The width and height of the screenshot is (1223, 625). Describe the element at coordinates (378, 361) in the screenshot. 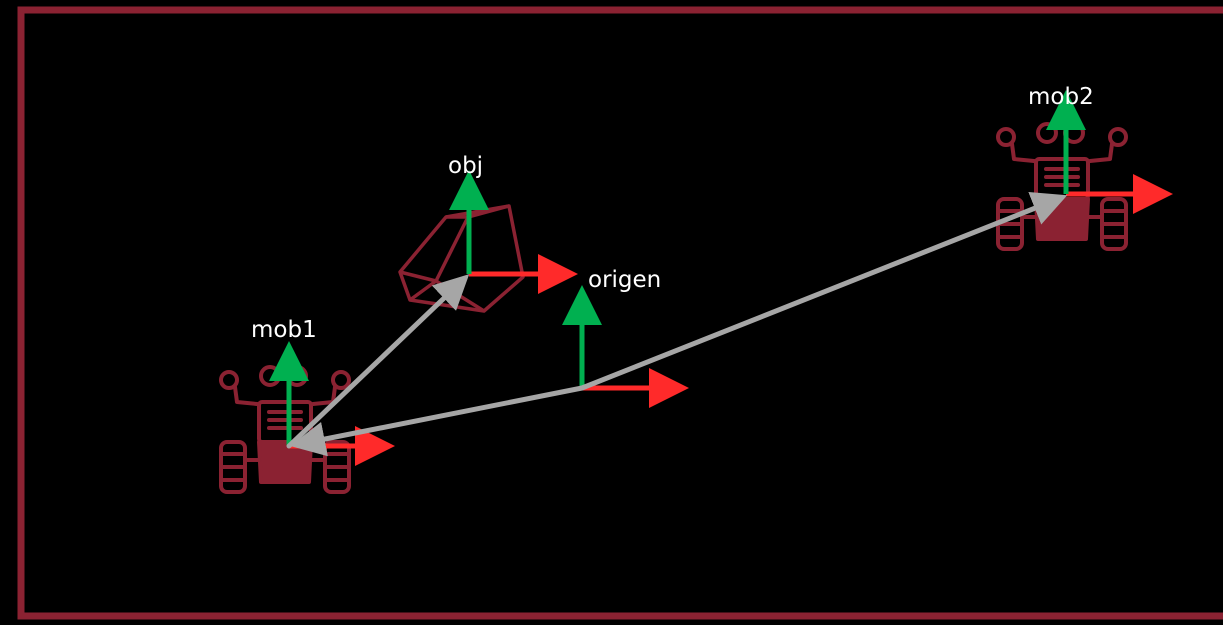

I see `vector-mob1-to-obj` at that location.